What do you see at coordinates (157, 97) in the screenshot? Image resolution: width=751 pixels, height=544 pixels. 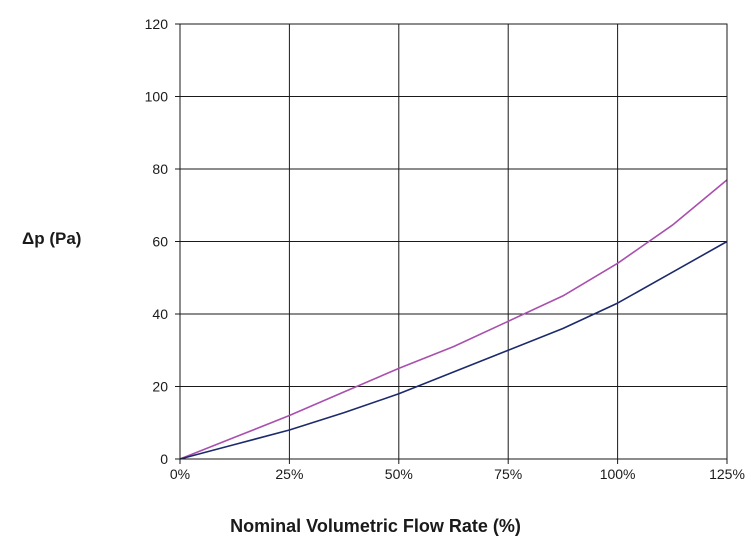 I see `y-tick-label: 100` at bounding box center [157, 97].